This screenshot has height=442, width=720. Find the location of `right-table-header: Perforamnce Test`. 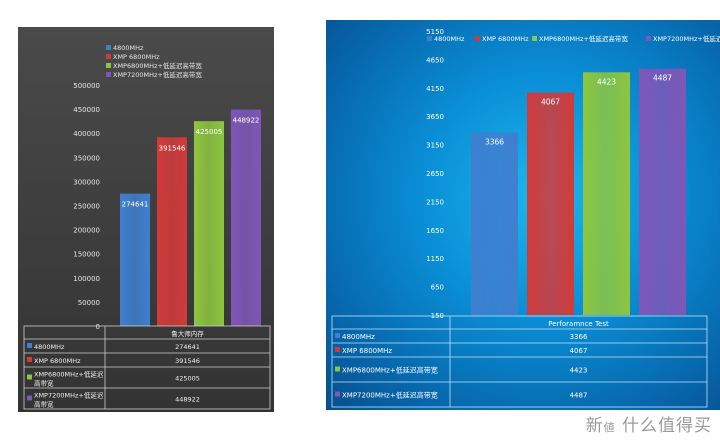

right-table-header: Perforamnce Test is located at coordinates (578, 324).